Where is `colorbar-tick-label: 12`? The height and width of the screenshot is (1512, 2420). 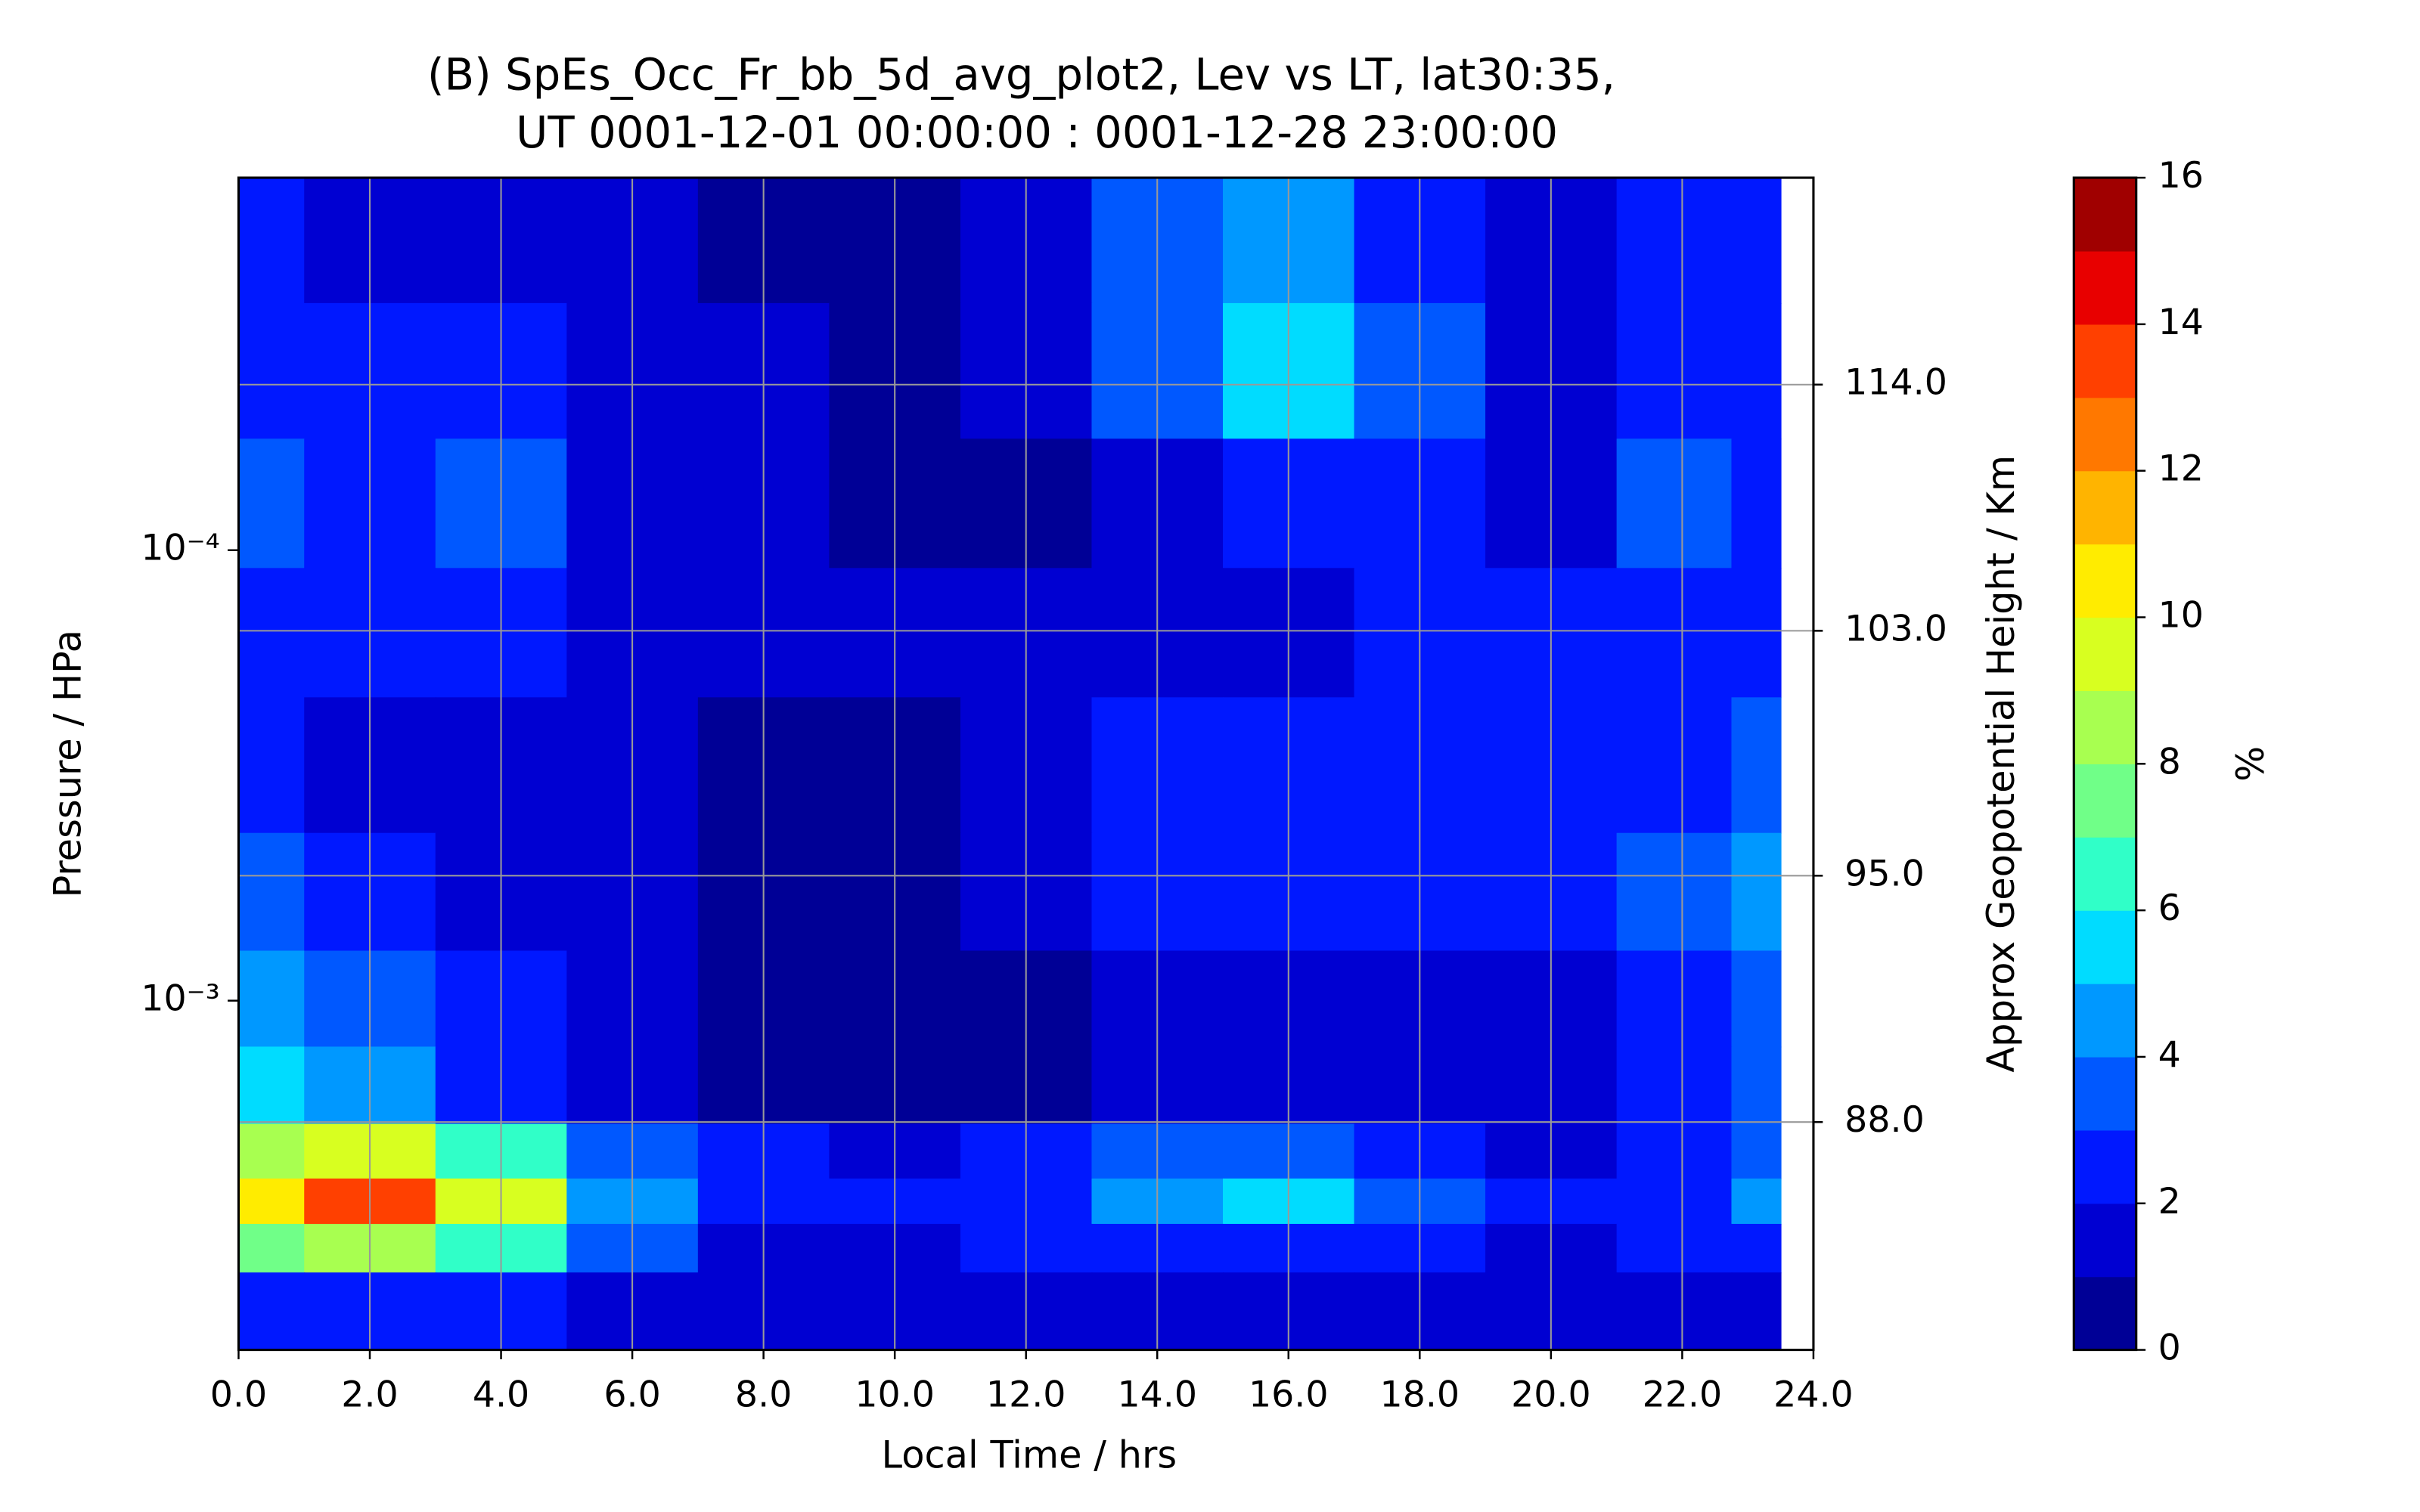 colorbar-tick-label: 12 is located at coordinates (2181, 469).